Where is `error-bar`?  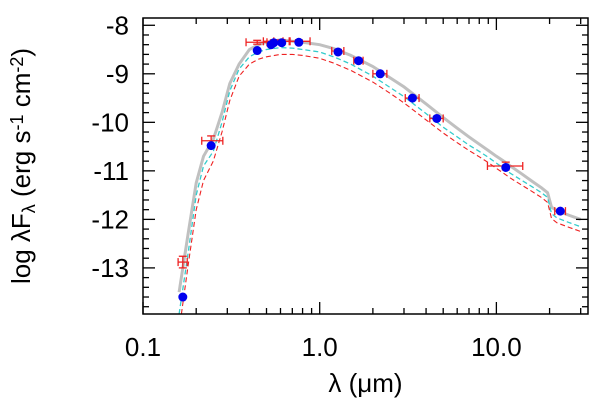 error-bar is located at coordinates (182, 262).